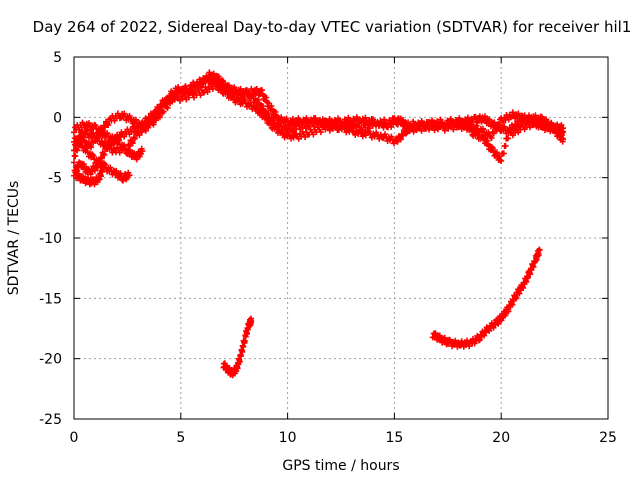 This screenshot has width=640, height=480. What do you see at coordinates (394, 438) in the screenshot?
I see `x-tick-label: 15` at bounding box center [394, 438].